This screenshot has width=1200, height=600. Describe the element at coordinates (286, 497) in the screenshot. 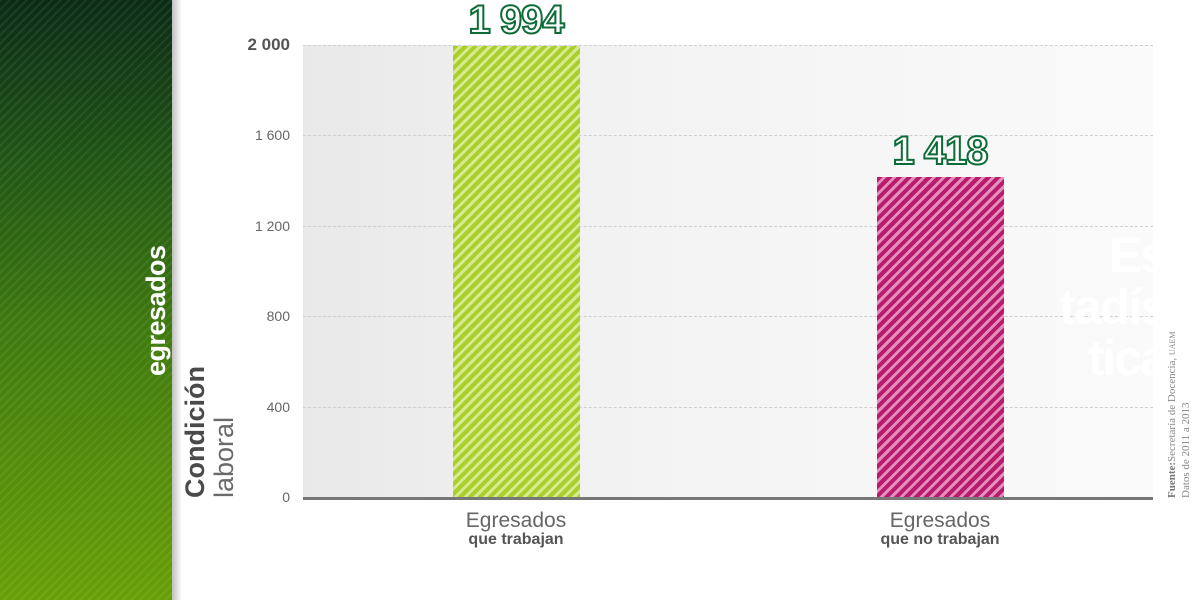

I see `y-tick-label: 0` at that location.